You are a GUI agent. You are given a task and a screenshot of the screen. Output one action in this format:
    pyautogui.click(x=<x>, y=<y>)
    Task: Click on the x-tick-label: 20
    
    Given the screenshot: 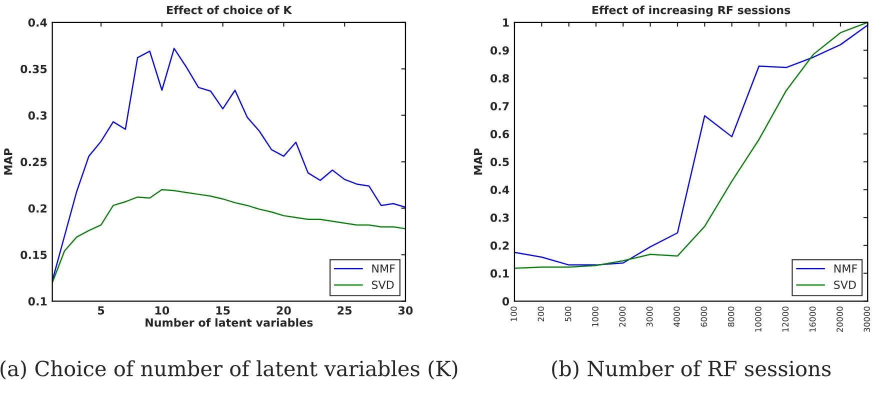 What is the action you would take?
    pyautogui.click(x=283, y=310)
    